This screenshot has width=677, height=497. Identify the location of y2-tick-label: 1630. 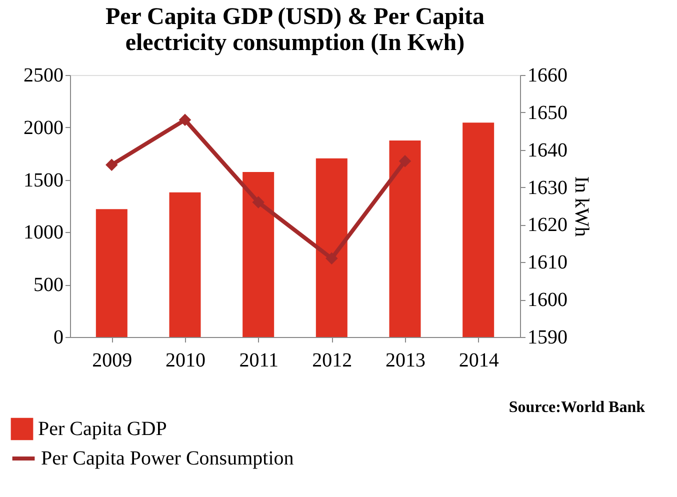
(548, 187).